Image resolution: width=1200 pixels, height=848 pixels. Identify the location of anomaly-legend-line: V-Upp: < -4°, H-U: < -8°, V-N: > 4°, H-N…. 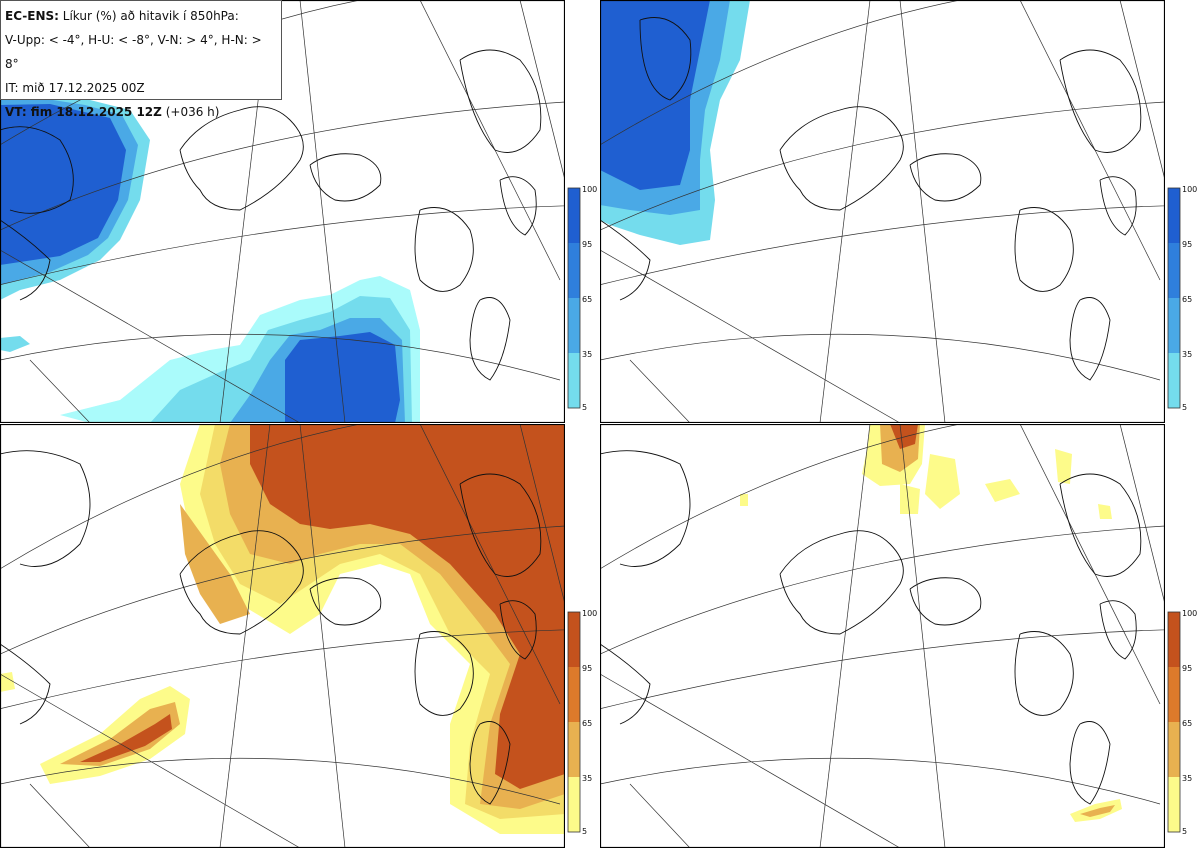
(133, 52).